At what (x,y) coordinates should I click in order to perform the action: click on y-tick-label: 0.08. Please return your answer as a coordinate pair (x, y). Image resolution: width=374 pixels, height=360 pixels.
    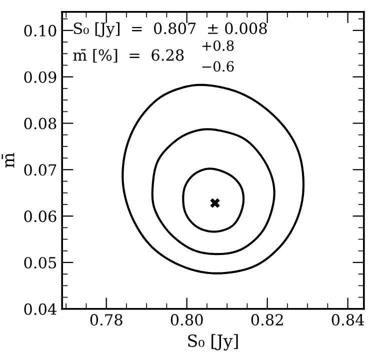
    Looking at the image, I should click on (40, 124).